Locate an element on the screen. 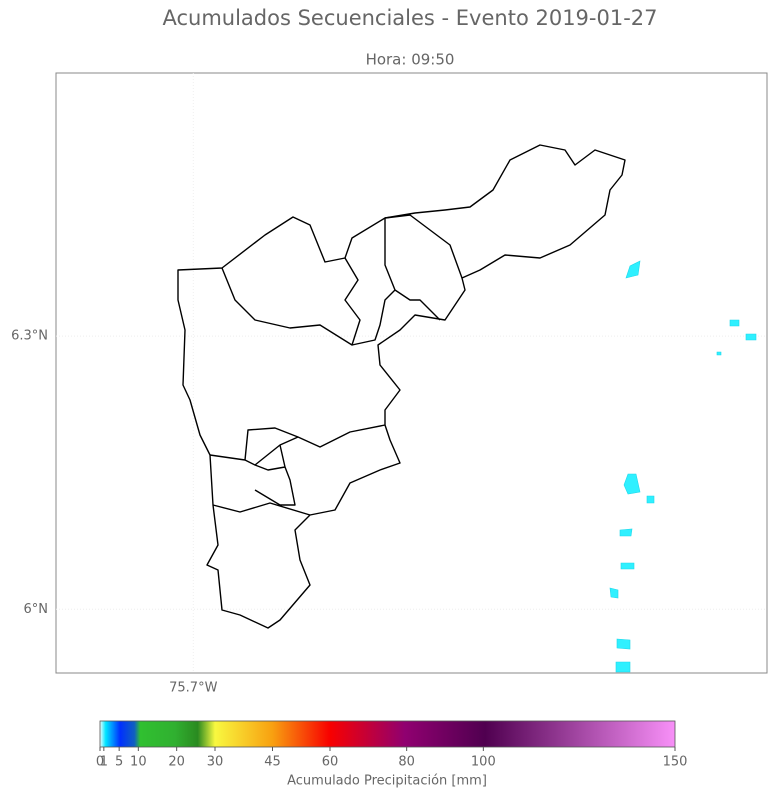 The width and height of the screenshot is (779, 799). colorbar is located at coordinates (387, 734).